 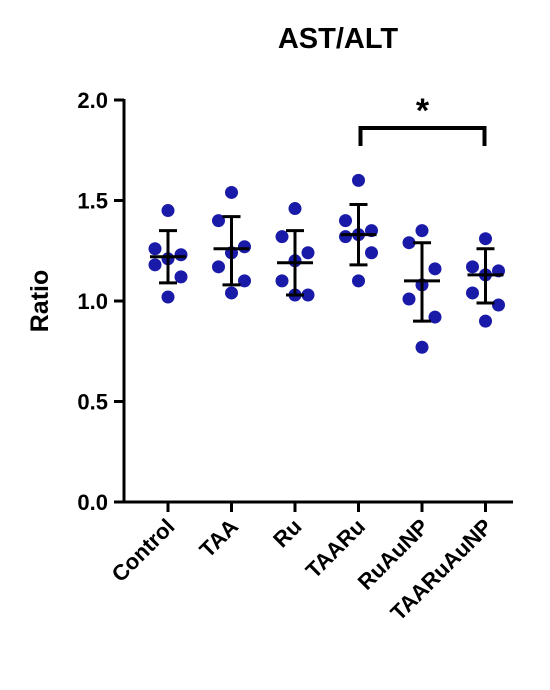 What do you see at coordinates (422, 289) in the screenshot?
I see `group-ruaunp` at bounding box center [422, 289].